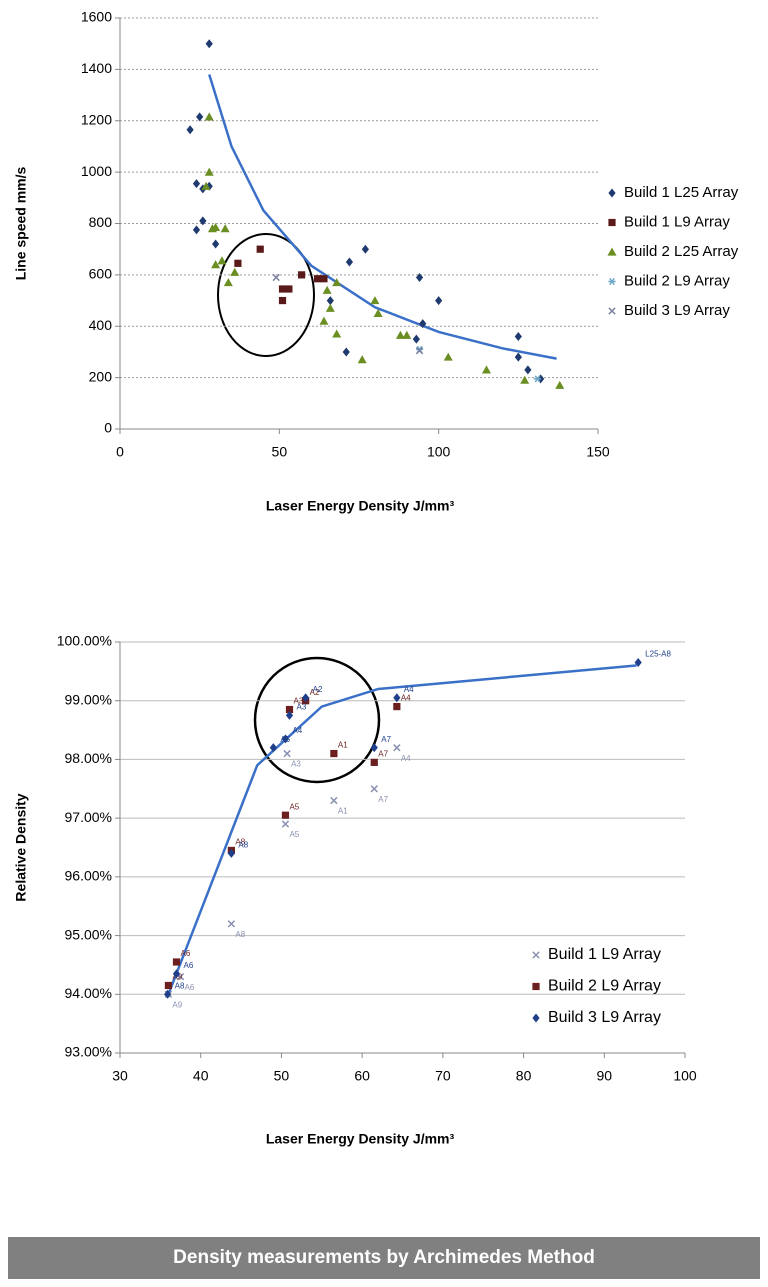 This screenshot has height=1287, width=768. Describe the element at coordinates (343, 745) in the screenshot. I see `point-label: A1` at that location.